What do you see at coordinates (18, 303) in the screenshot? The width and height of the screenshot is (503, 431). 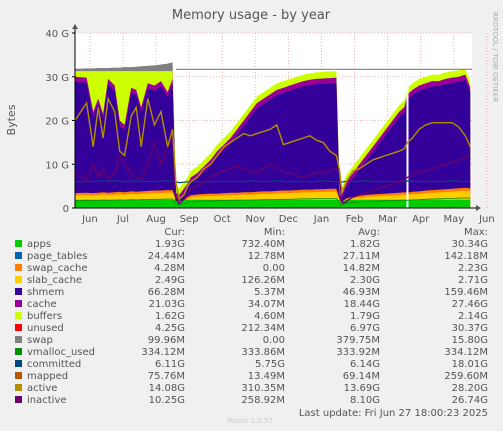 I see `legend-swatch-cache` at bounding box center [18, 303].